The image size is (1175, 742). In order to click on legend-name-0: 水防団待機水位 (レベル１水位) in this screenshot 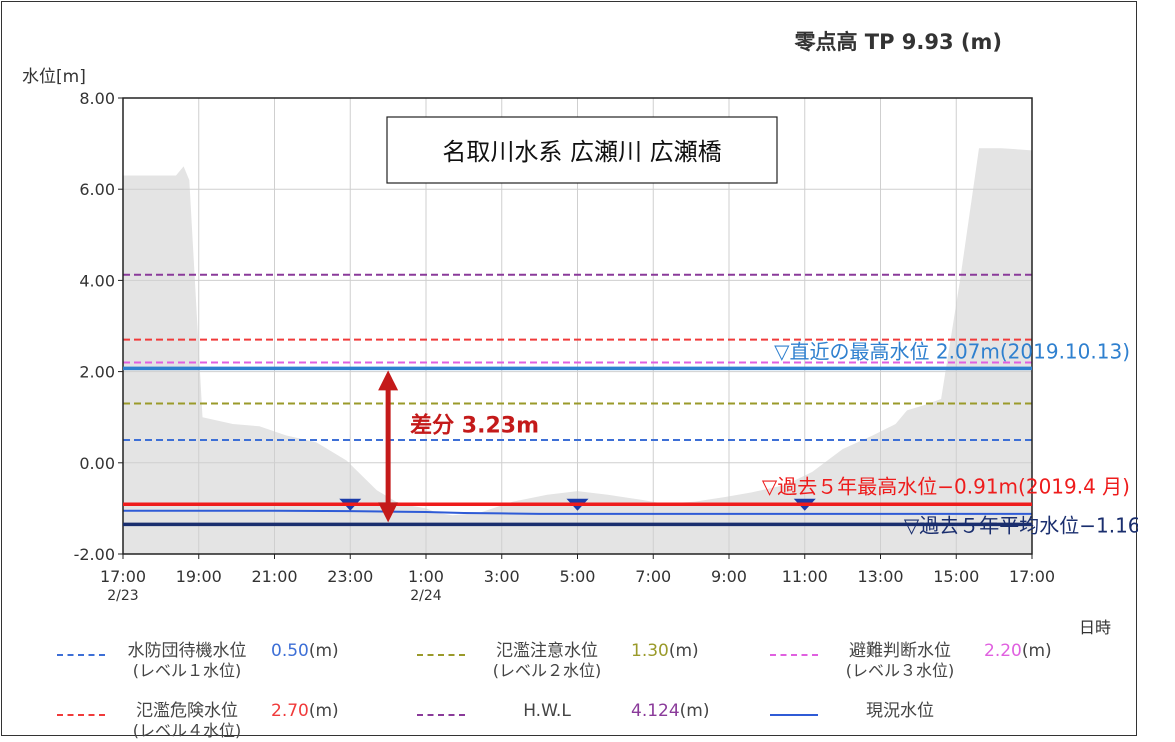, I will do `click(187, 661)`.